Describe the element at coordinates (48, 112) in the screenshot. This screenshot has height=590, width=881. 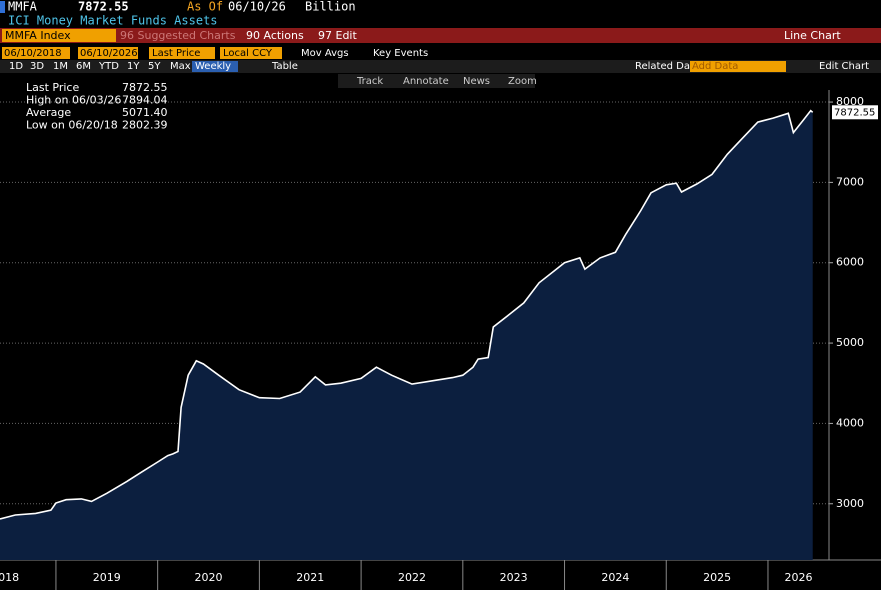
I see `legend-label: Average` at that location.